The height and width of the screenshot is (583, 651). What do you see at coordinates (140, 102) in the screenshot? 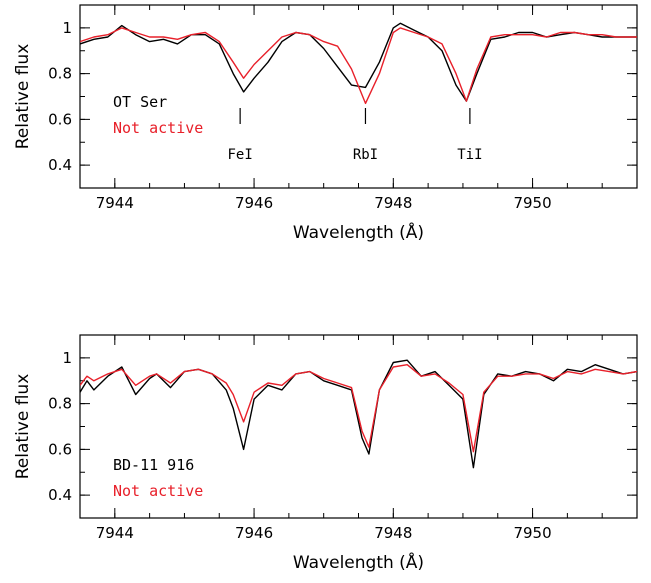
I see `legend-entry: OT Ser` at bounding box center [140, 102].